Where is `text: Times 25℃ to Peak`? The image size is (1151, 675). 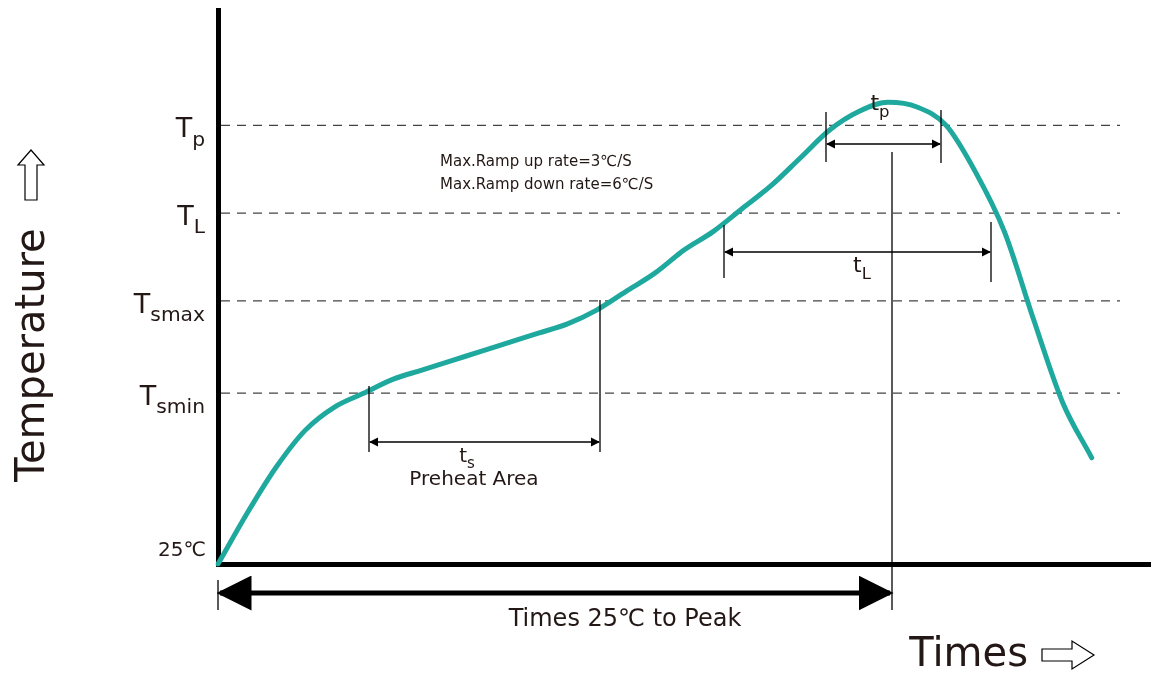
text: Times 25℃ to Peak is located at coordinates (624, 618).